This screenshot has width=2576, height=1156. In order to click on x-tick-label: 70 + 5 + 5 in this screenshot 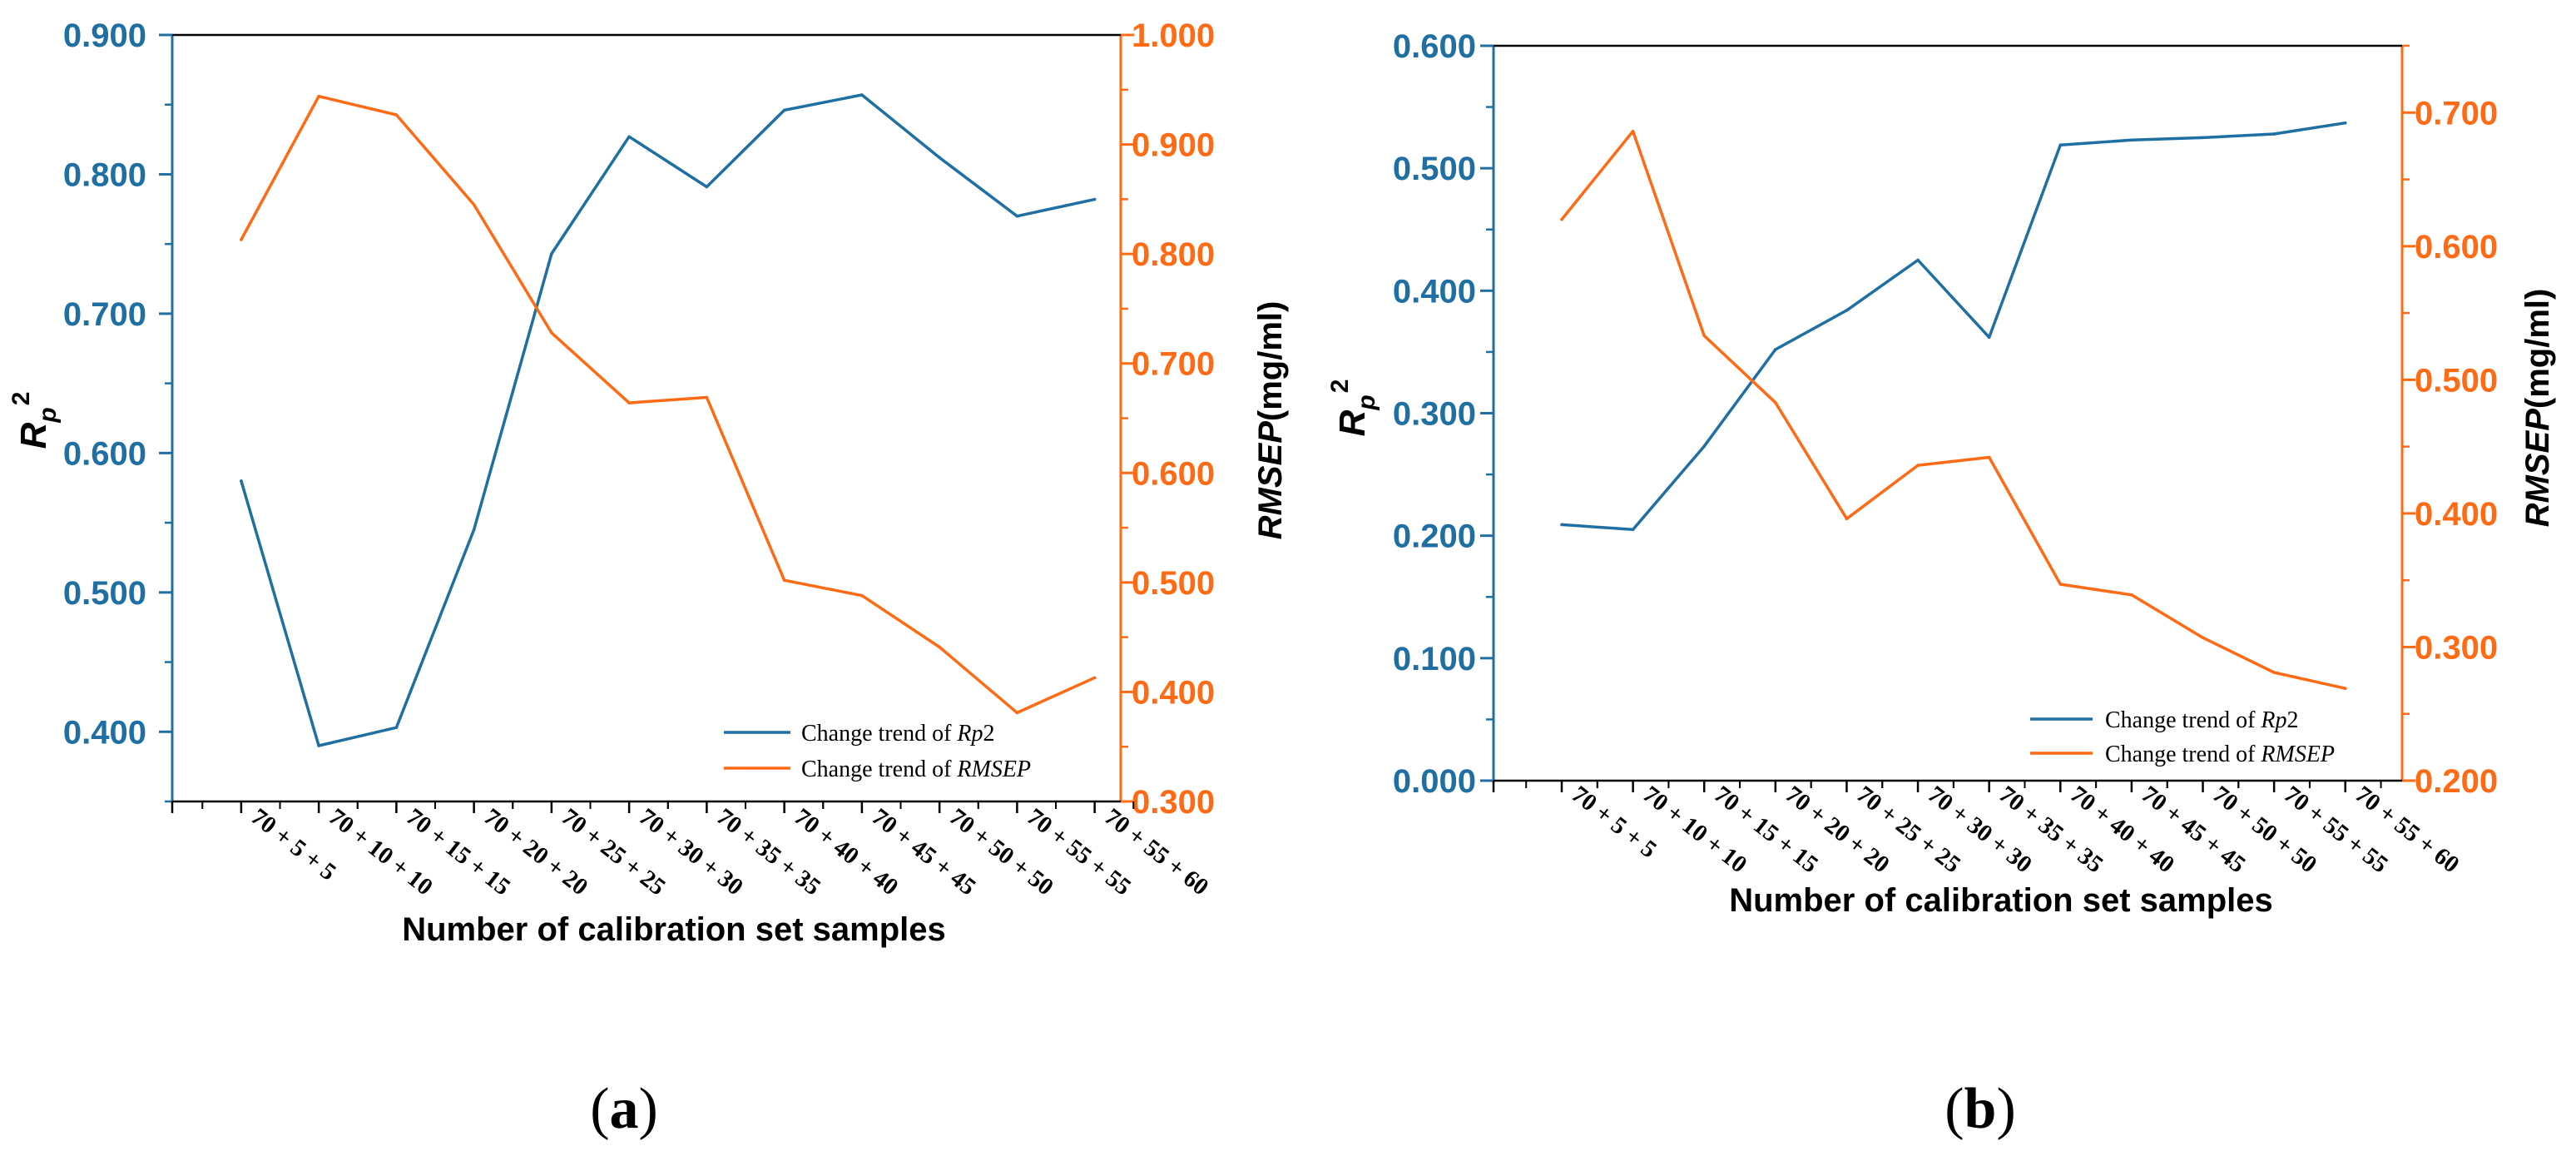, I will do `click(293, 844)`.